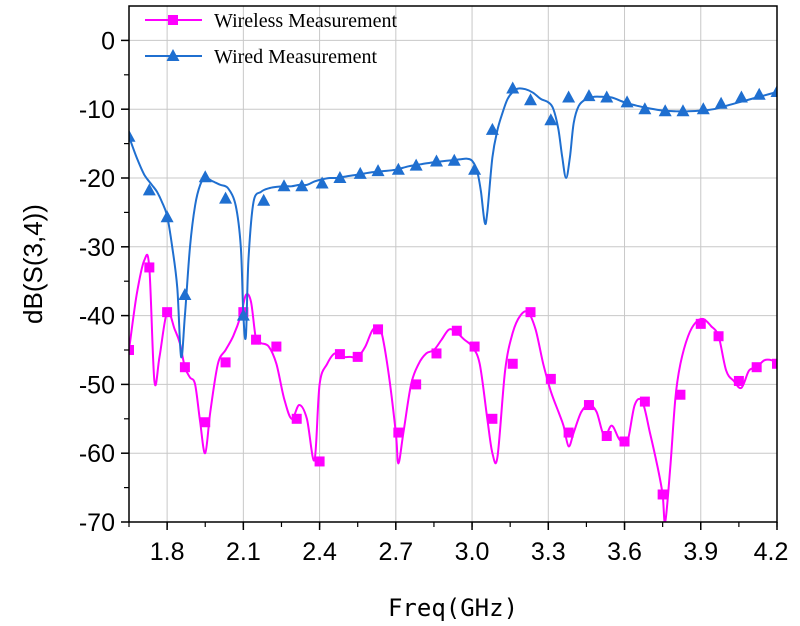  What do you see at coordinates (624, 552) in the screenshot?
I see `x-tick-label: 3.6` at bounding box center [624, 552].